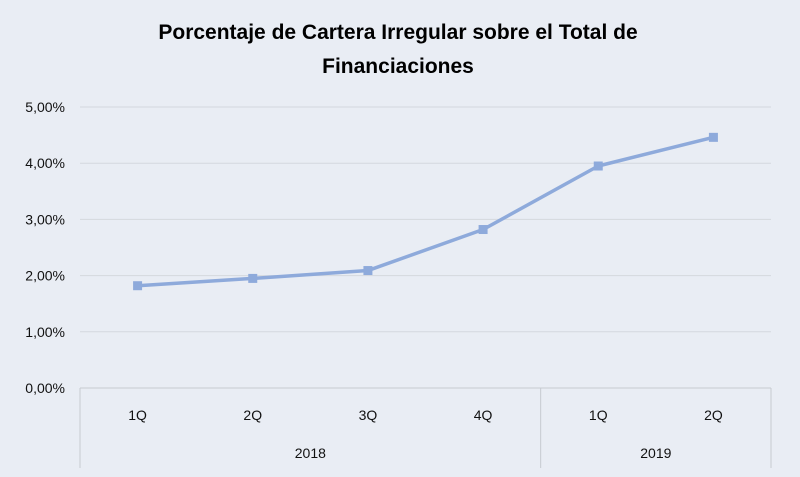 The width and height of the screenshot is (800, 477). Describe the element at coordinates (45, 163) in the screenshot. I see `y-tick-label: 4,00%` at that location.